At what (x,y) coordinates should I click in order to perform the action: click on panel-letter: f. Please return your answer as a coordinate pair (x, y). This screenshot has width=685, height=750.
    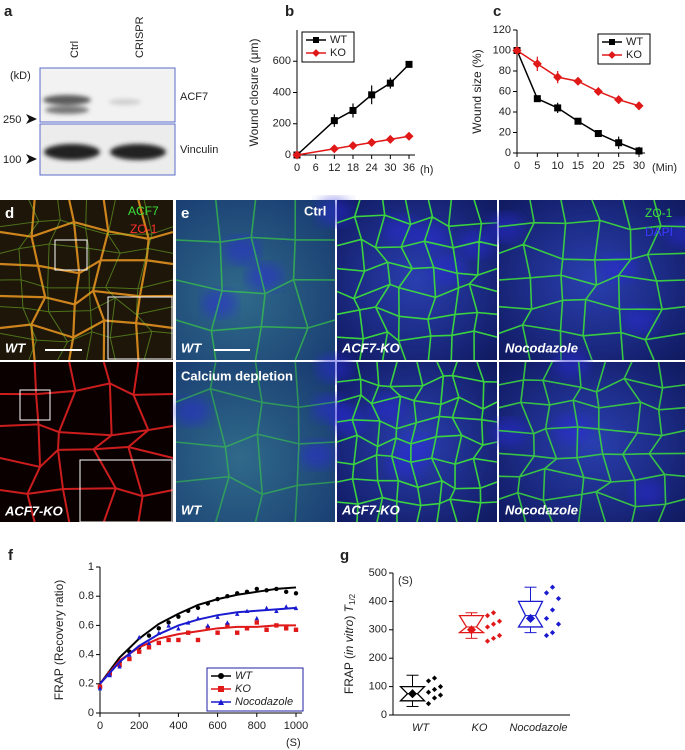
    Looking at the image, I should click on (11, 555).